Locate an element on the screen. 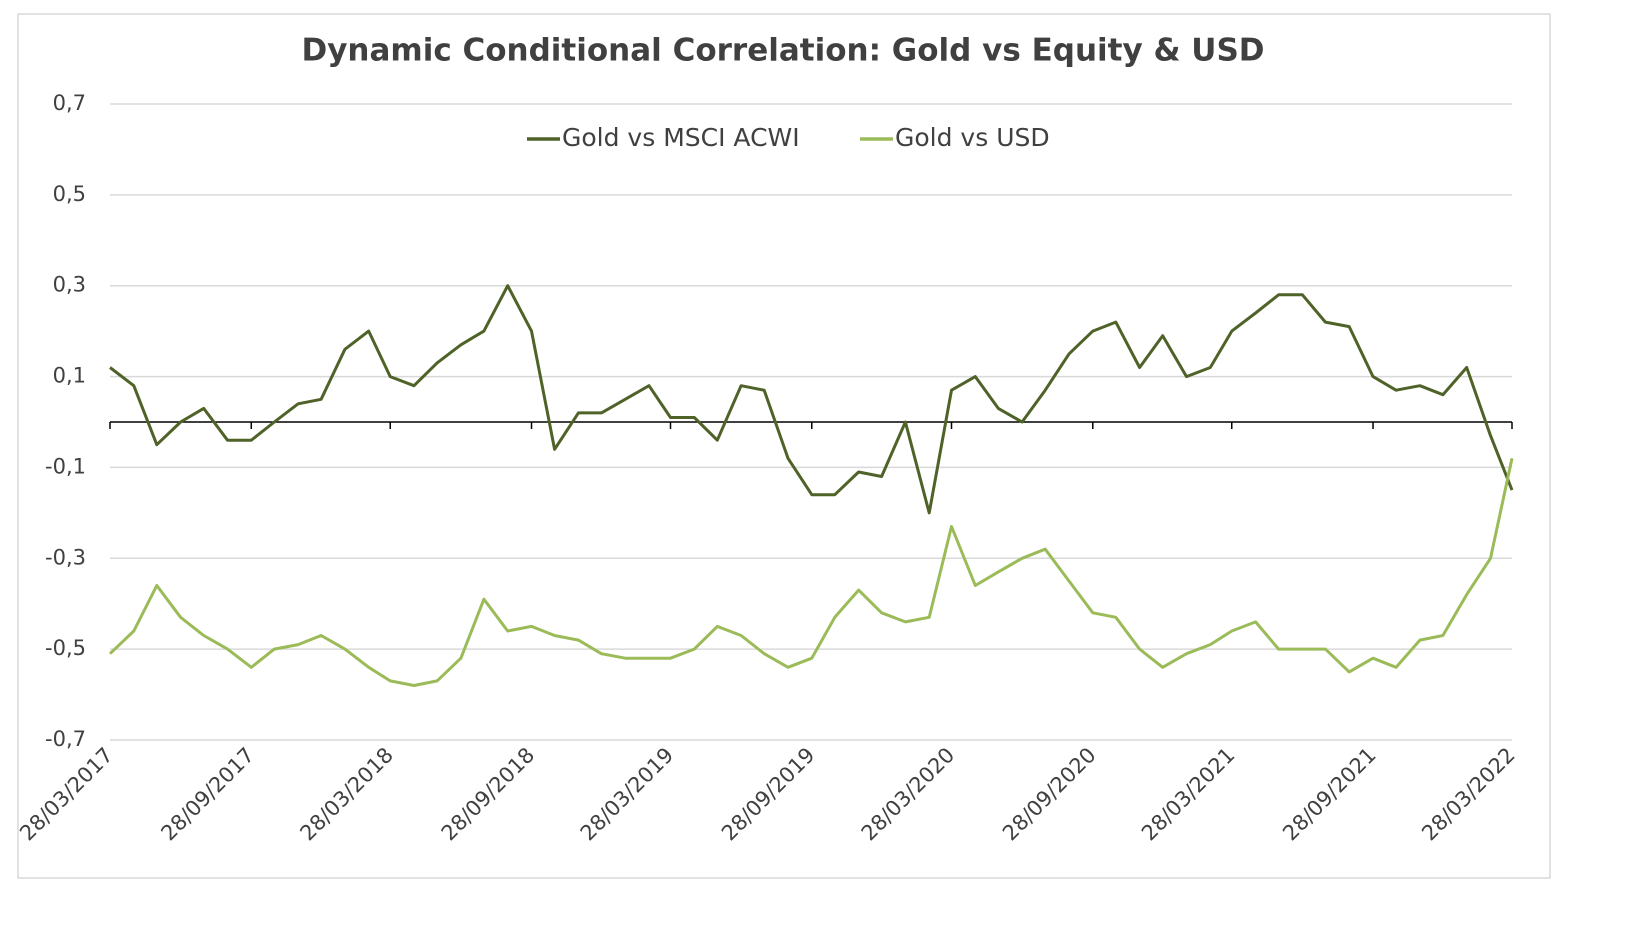 The image size is (1644, 942). y-tick-label: 0,7 is located at coordinates (69, 103).